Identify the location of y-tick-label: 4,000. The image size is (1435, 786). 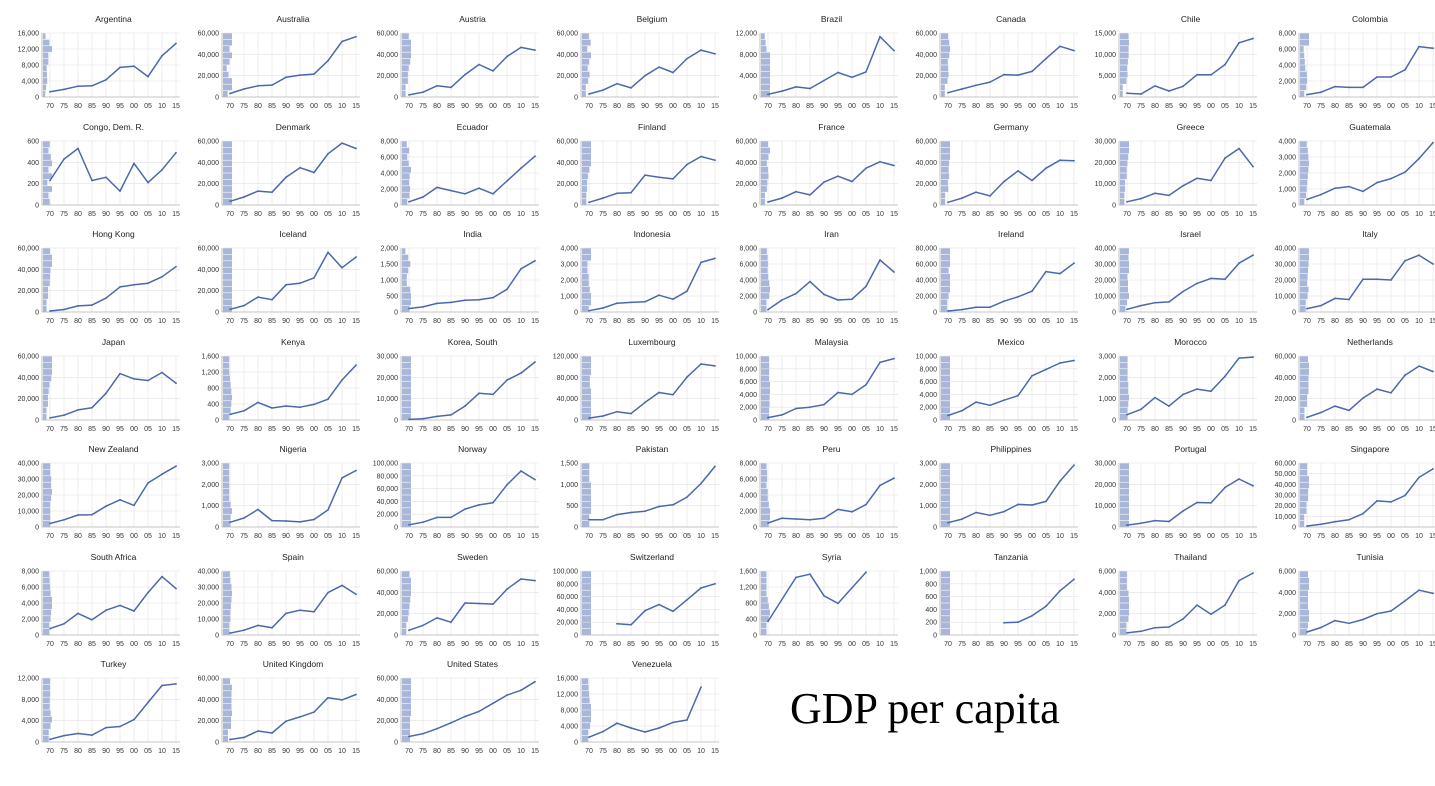
(30, 721).